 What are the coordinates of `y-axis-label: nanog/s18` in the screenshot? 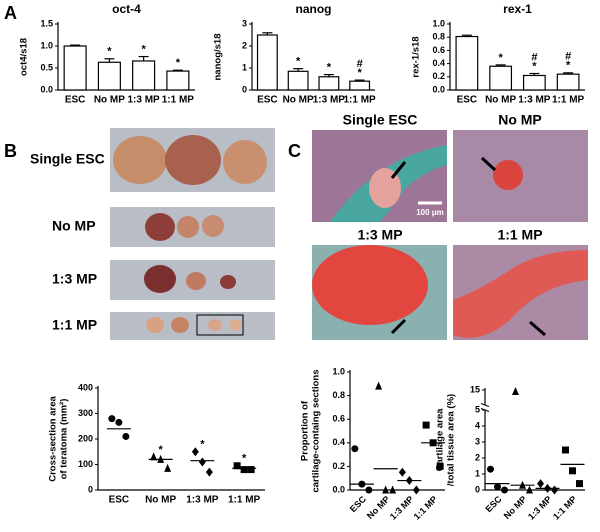 It's located at (218, 57).